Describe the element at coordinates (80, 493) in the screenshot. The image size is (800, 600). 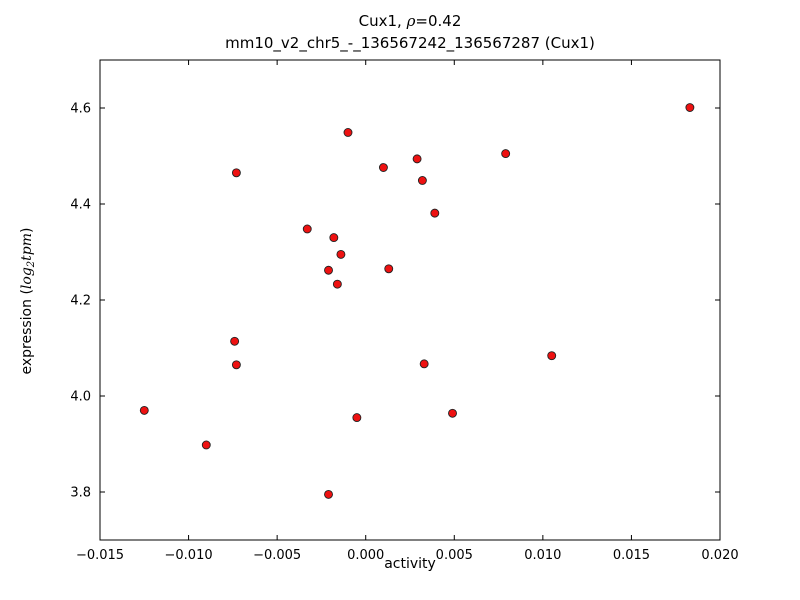
I see `y-tick-label: 3.8` at that location.